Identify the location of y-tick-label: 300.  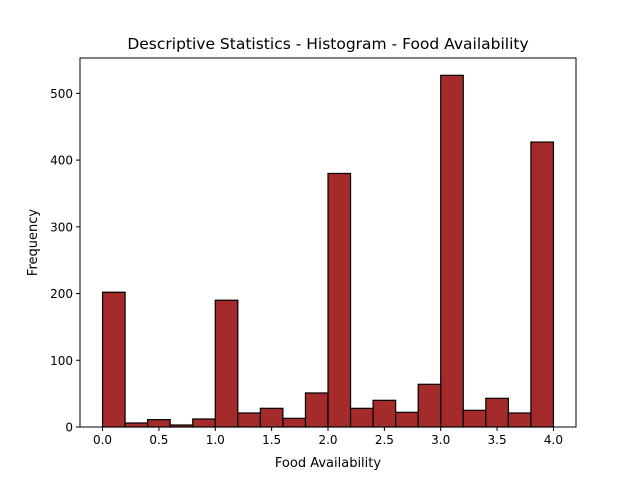
(61, 227).